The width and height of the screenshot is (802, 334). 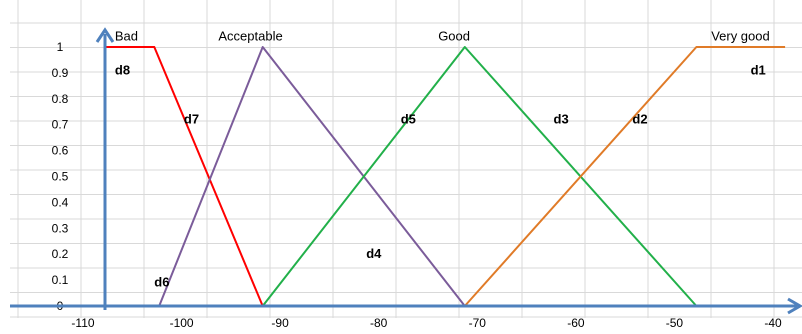 What do you see at coordinates (60, 280) in the screenshot?
I see `y-tick-label: 0.1` at bounding box center [60, 280].